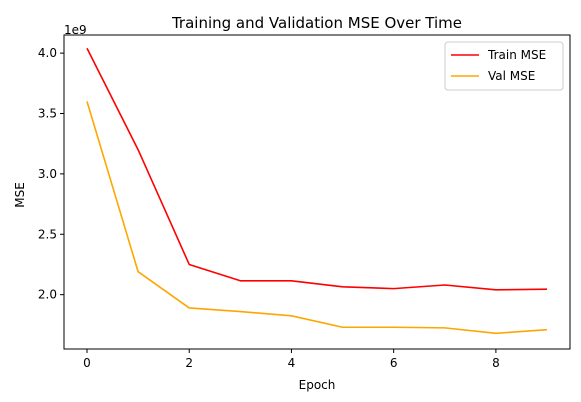  What do you see at coordinates (189, 363) in the screenshot?
I see `x-tick-label: 2` at bounding box center [189, 363].